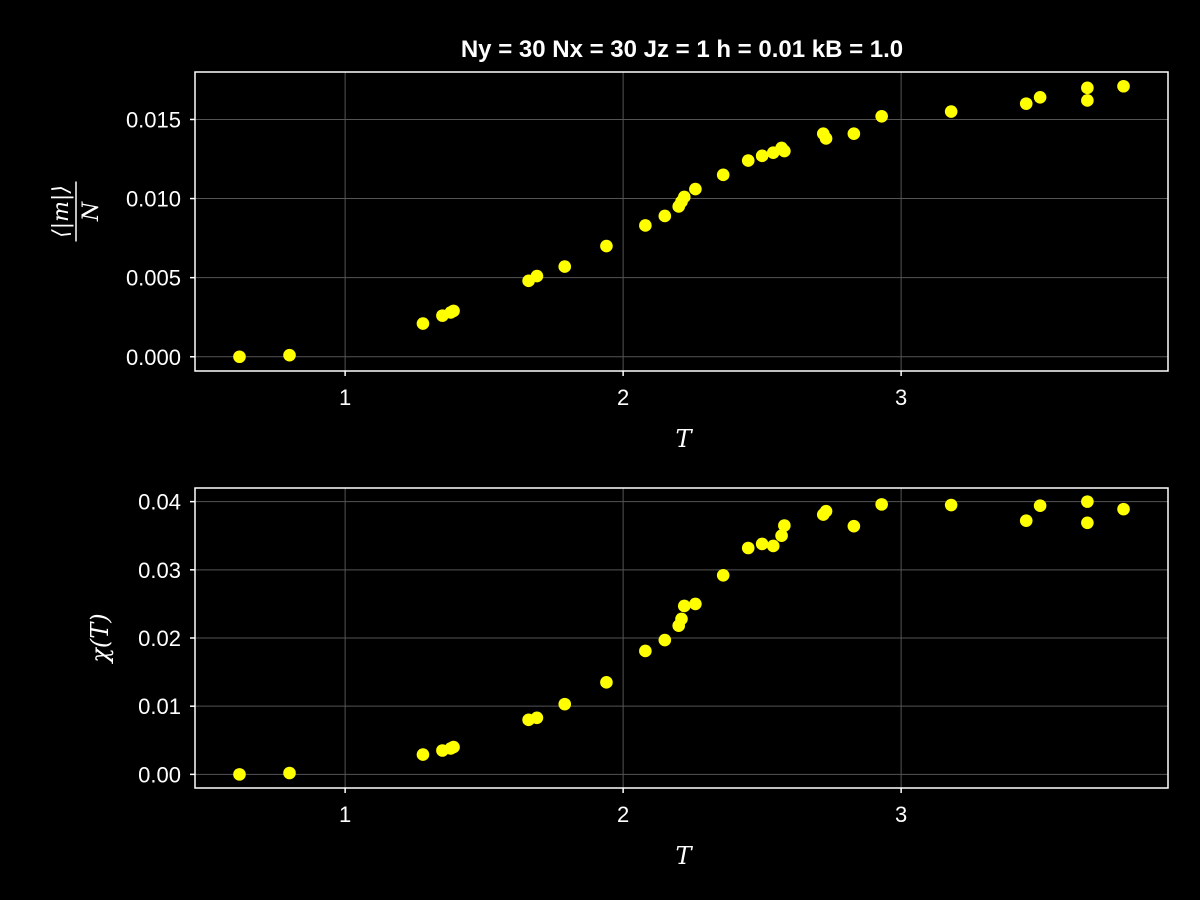 The height and width of the screenshot is (900, 1200). Describe the element at coordinates (159, 774) in the screenshot. I see `y-tick-label: 0.00` at that location.